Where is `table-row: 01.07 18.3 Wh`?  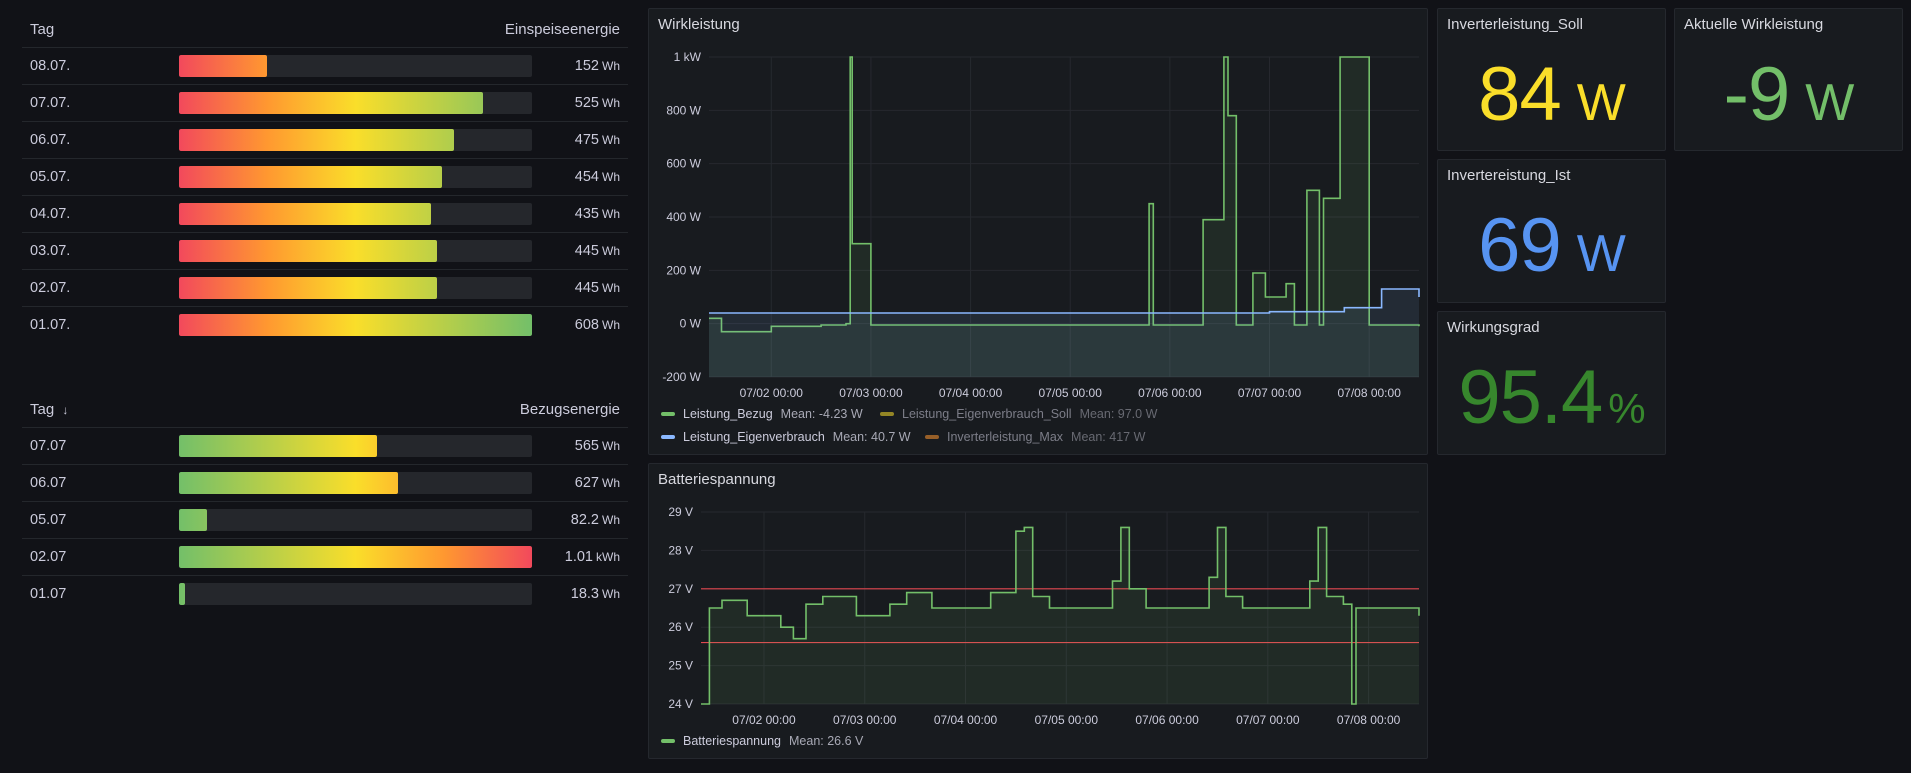
table-row: 01.07 18.3 Wh is located at coordinates (325, 593).